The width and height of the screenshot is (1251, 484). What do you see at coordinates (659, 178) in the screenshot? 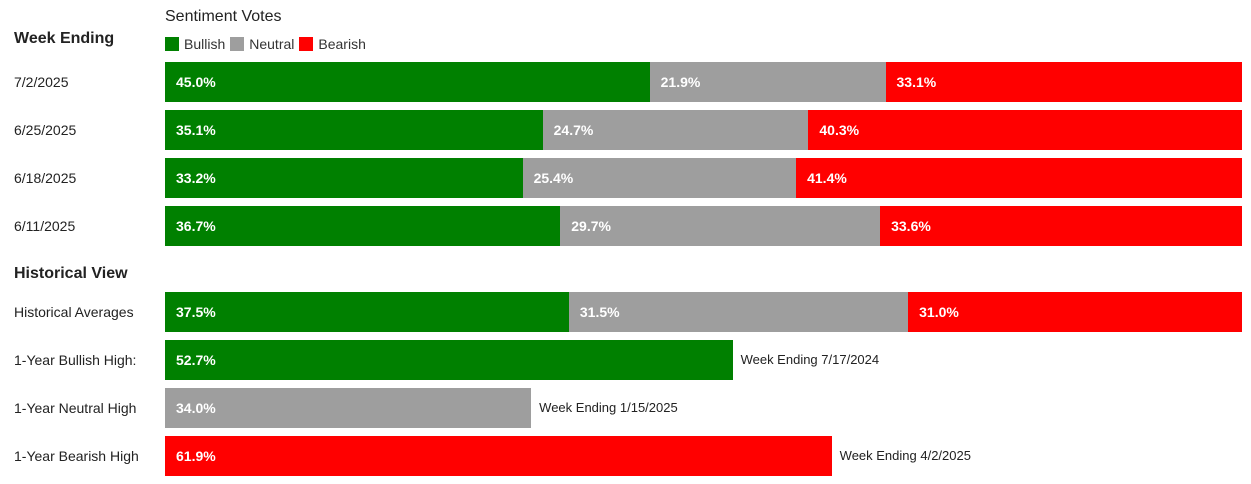
I see `bar-segment-neutral: 25.4%` at bounding box center [659, 178].